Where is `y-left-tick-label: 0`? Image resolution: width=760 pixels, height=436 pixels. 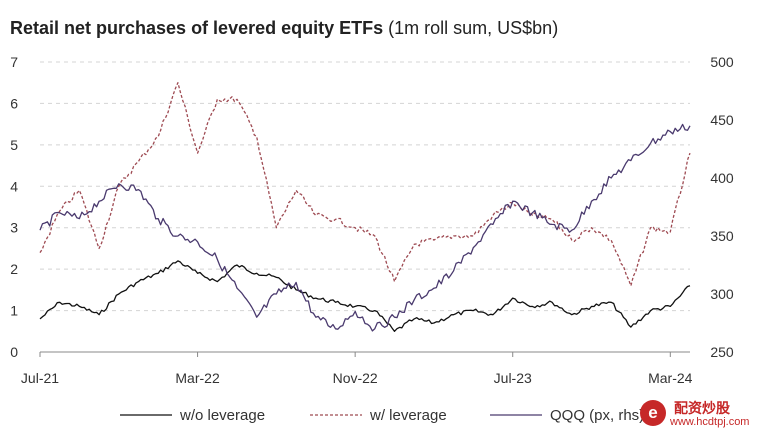 y-left-tick-label: 0 is located at coordinates (14, 352).